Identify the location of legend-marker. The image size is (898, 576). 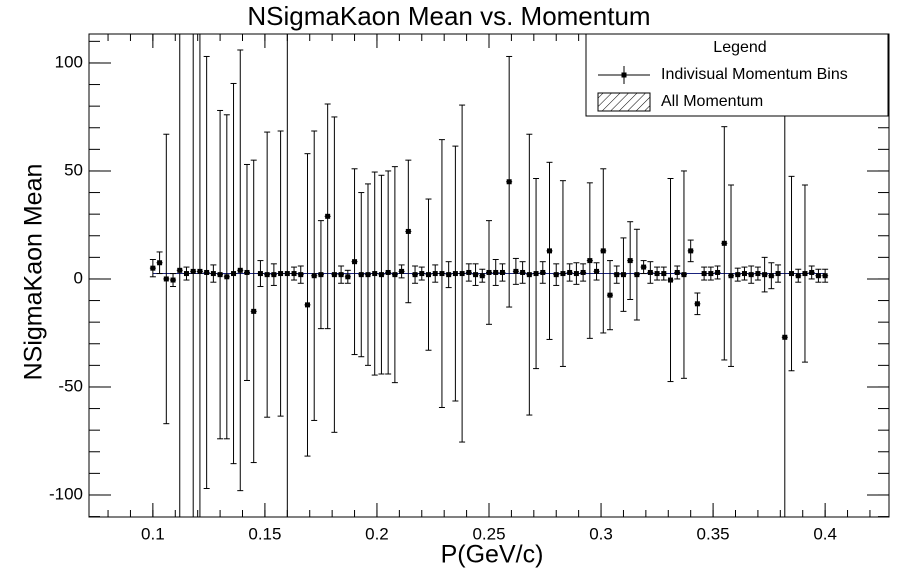
(624, 75).